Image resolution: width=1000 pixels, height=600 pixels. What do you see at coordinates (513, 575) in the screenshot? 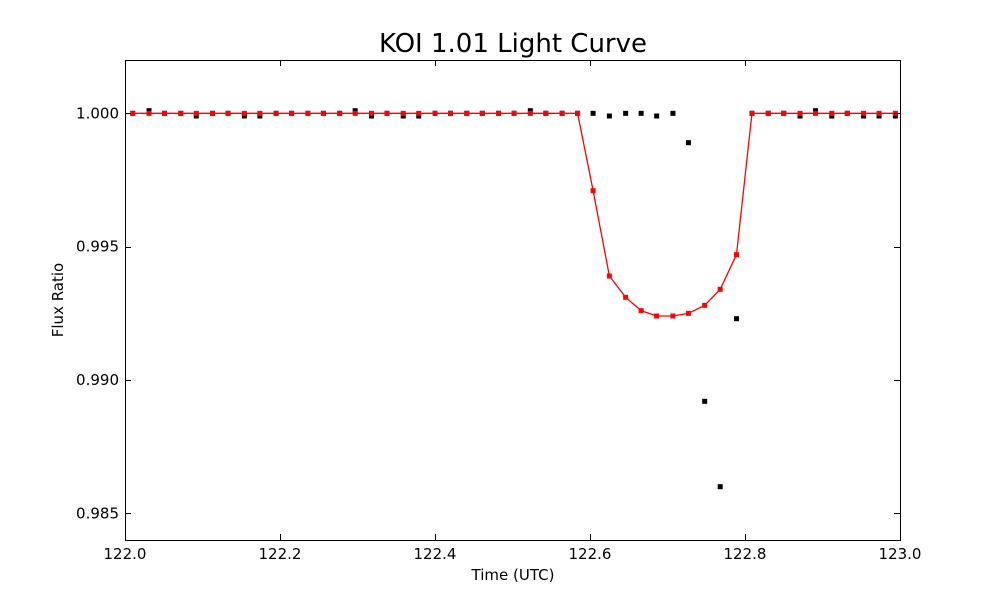
I see `x-axis-label: Time (UTC)` at bounding box center [513, 575].